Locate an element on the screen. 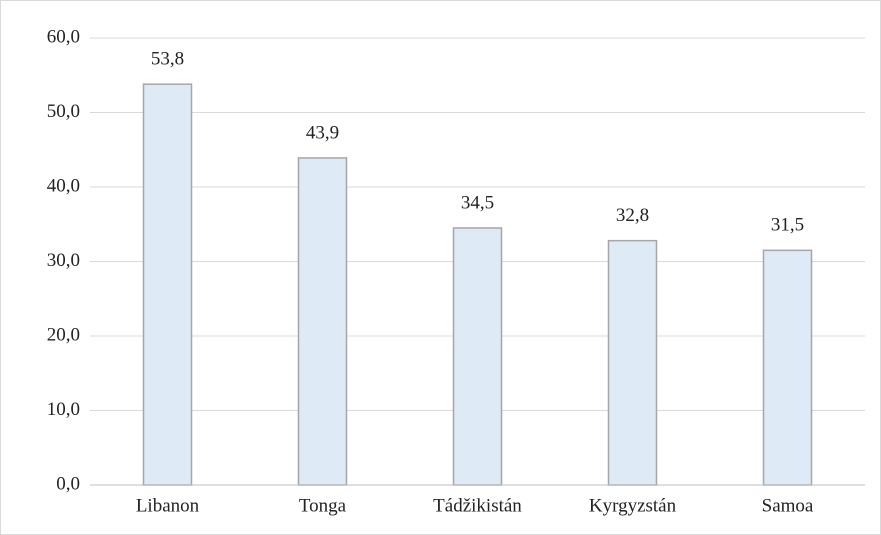 The width and height of the screenshot is (881, 535). y-tick-label: 0,0 is located at coordinates (68, 483).